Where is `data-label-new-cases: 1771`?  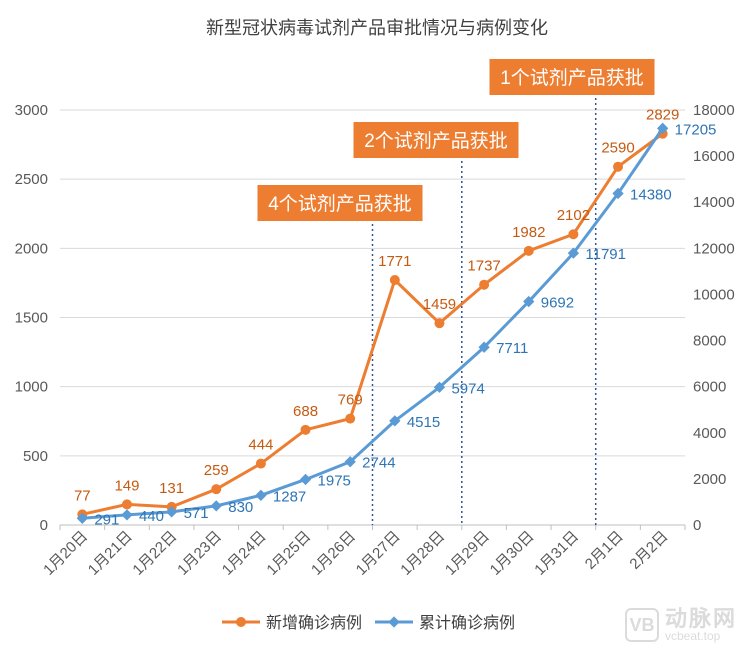
data-label-new-cases: 1771 is located at coordinates (394, 261).